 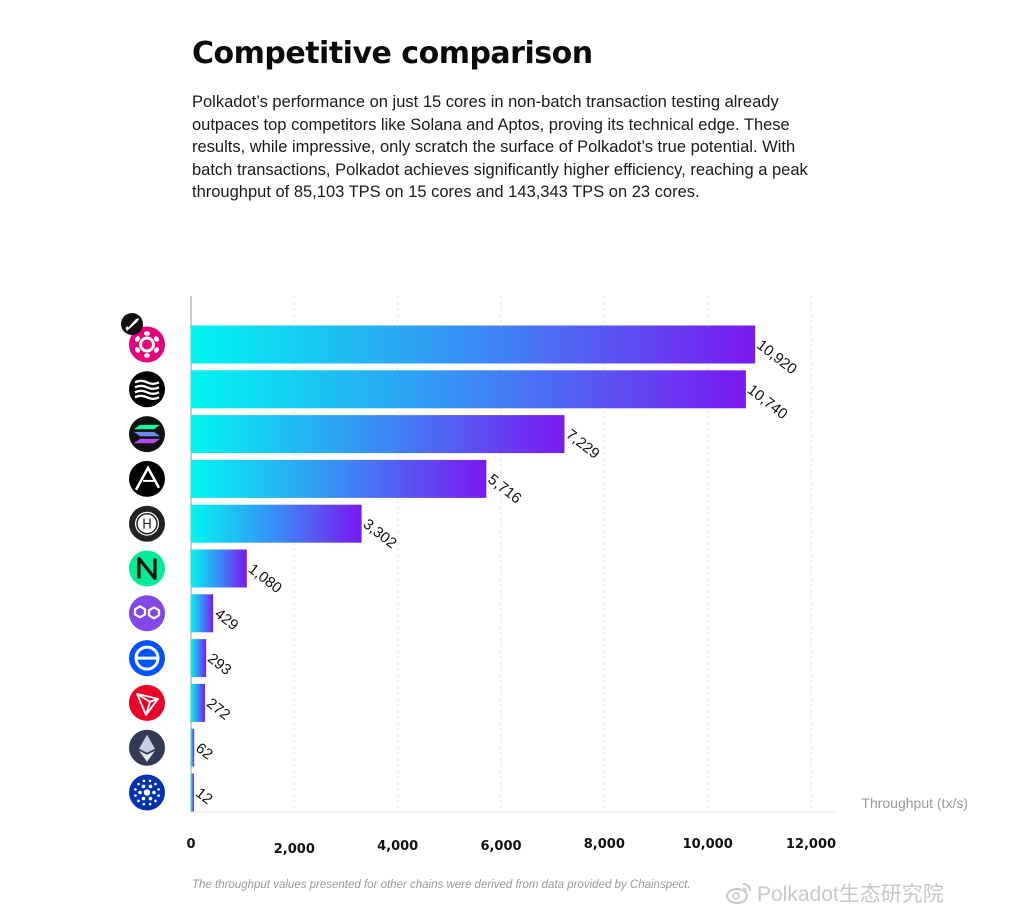 What do you see at coordinates (147, 613) in the screenshot?
I see `polygon-icon` at bounding box center [147, 613].